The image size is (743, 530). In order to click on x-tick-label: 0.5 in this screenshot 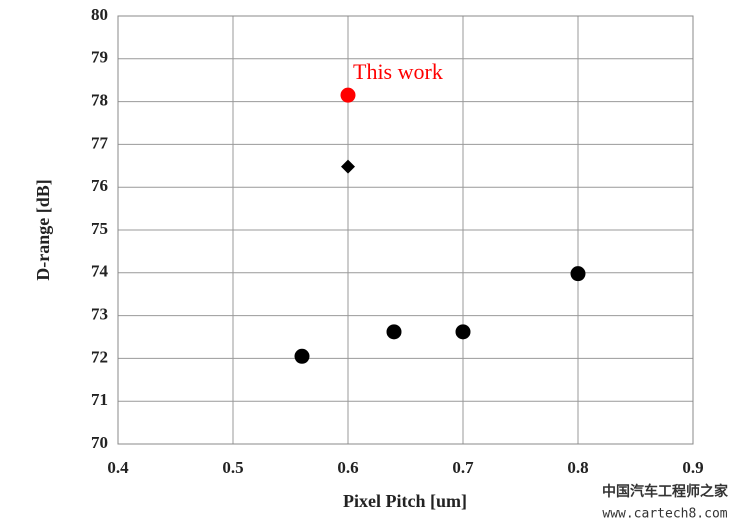, I will do `click(232, 467)`.